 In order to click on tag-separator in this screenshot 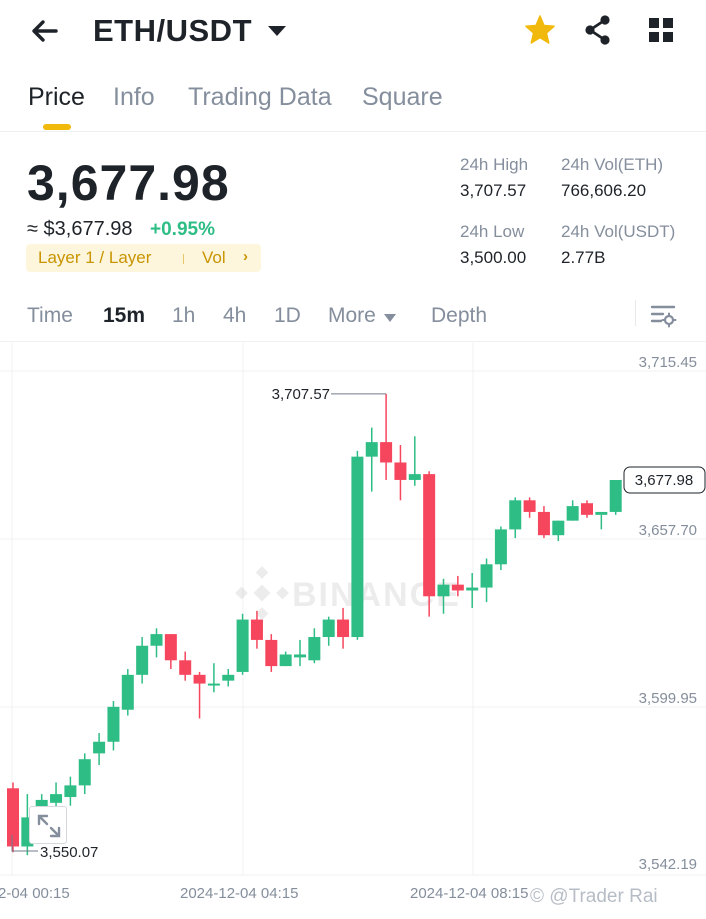, I will do `click(183, 259)`.